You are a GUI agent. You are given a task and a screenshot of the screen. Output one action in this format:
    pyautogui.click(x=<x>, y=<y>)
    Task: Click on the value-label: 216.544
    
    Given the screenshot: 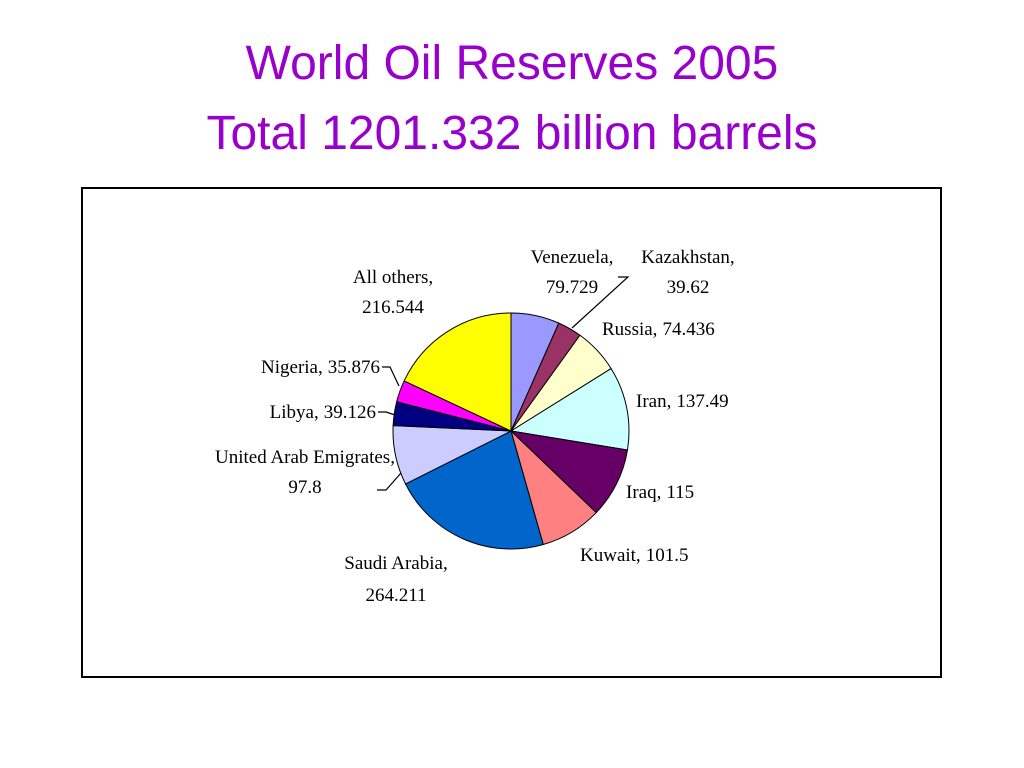 What is the action you would take?
    pyautogui.click(x=393, y=307)
    